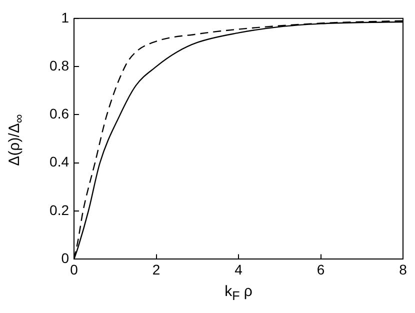 This screenshot has height=313, width=415. What do you see at coordinates (65, 258) in the screenshot?
I see `y-tick-label: 0` at bounding box center [65, 258].